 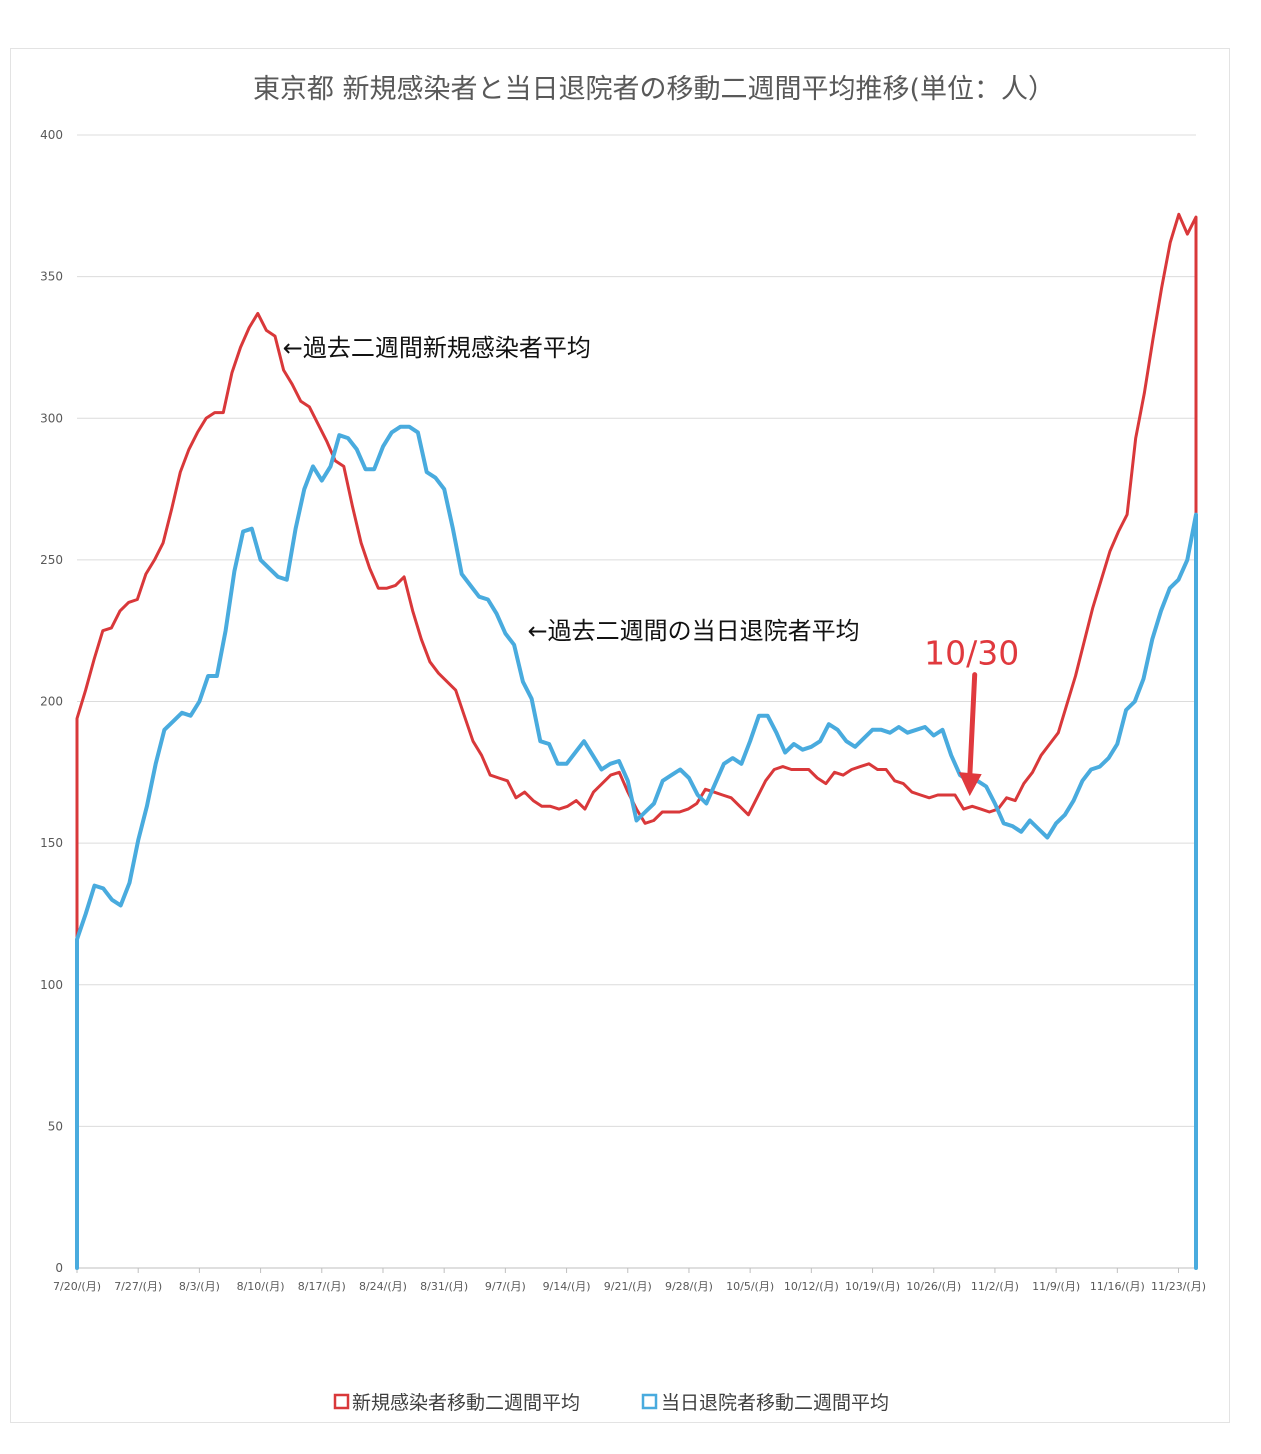 What do you see at coordinates (322, 1286) in the screenshot?
I see `x-tick-label: 8/17/(月)` at bounding box center [322, 1286].